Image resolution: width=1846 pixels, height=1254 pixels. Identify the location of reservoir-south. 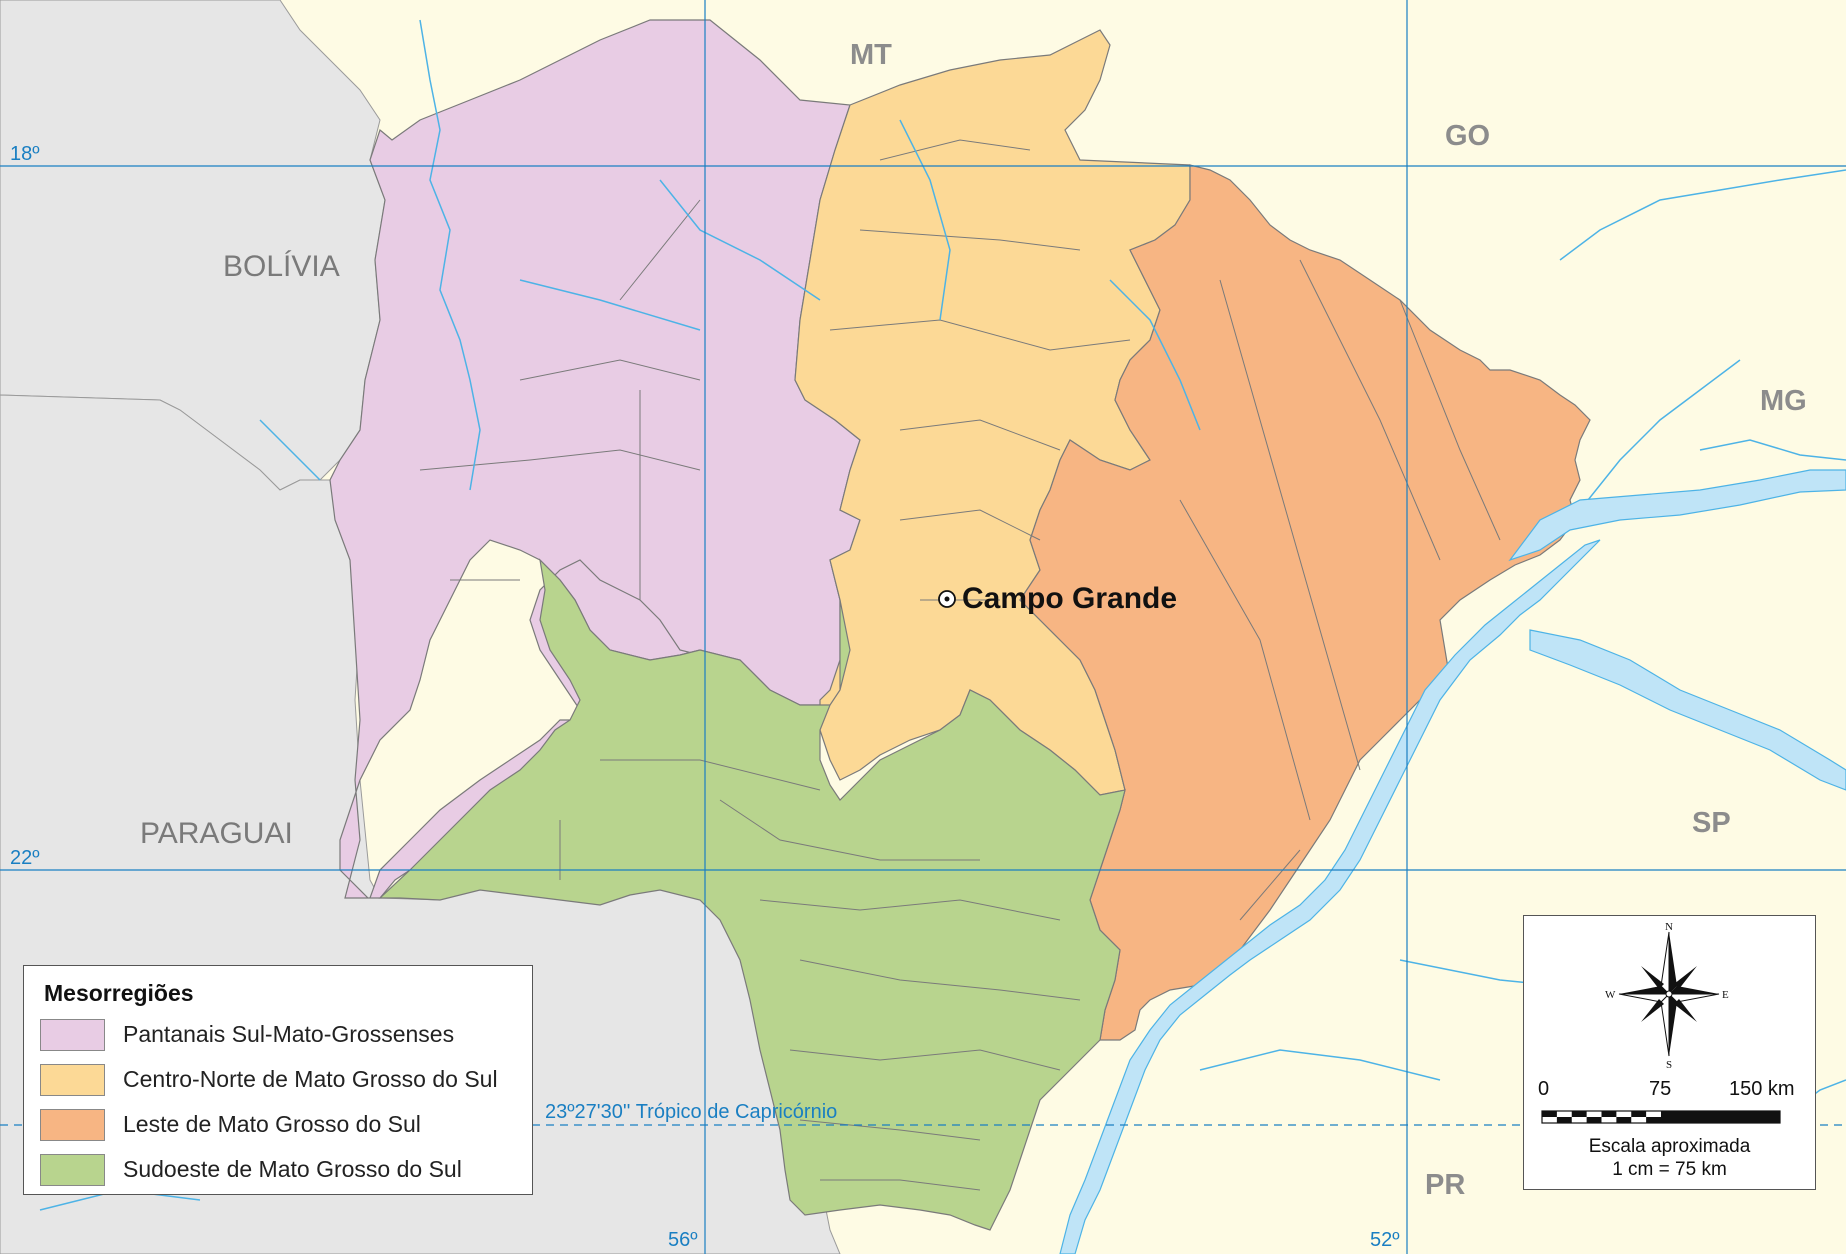
(1687, 710).